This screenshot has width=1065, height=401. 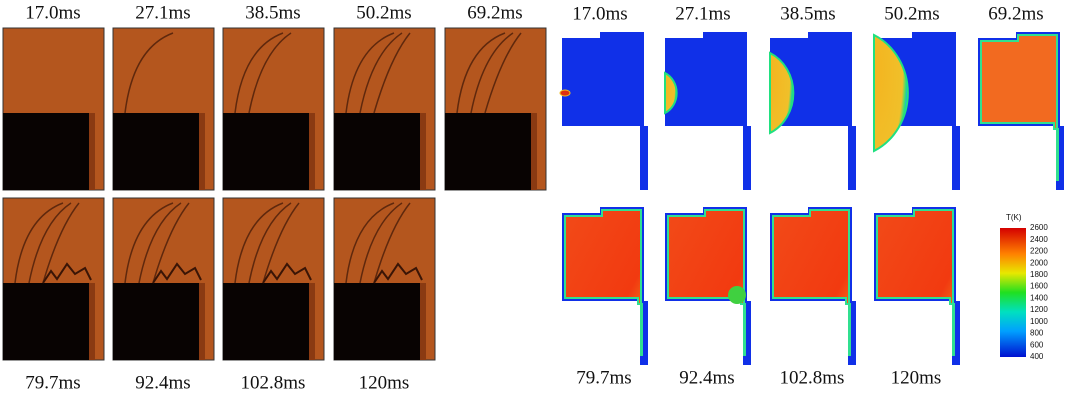 What do you see at coordinates (384, 382) in the screenshot?
I see `photo-time-label: 120ms` at bounding box center [384, 382].